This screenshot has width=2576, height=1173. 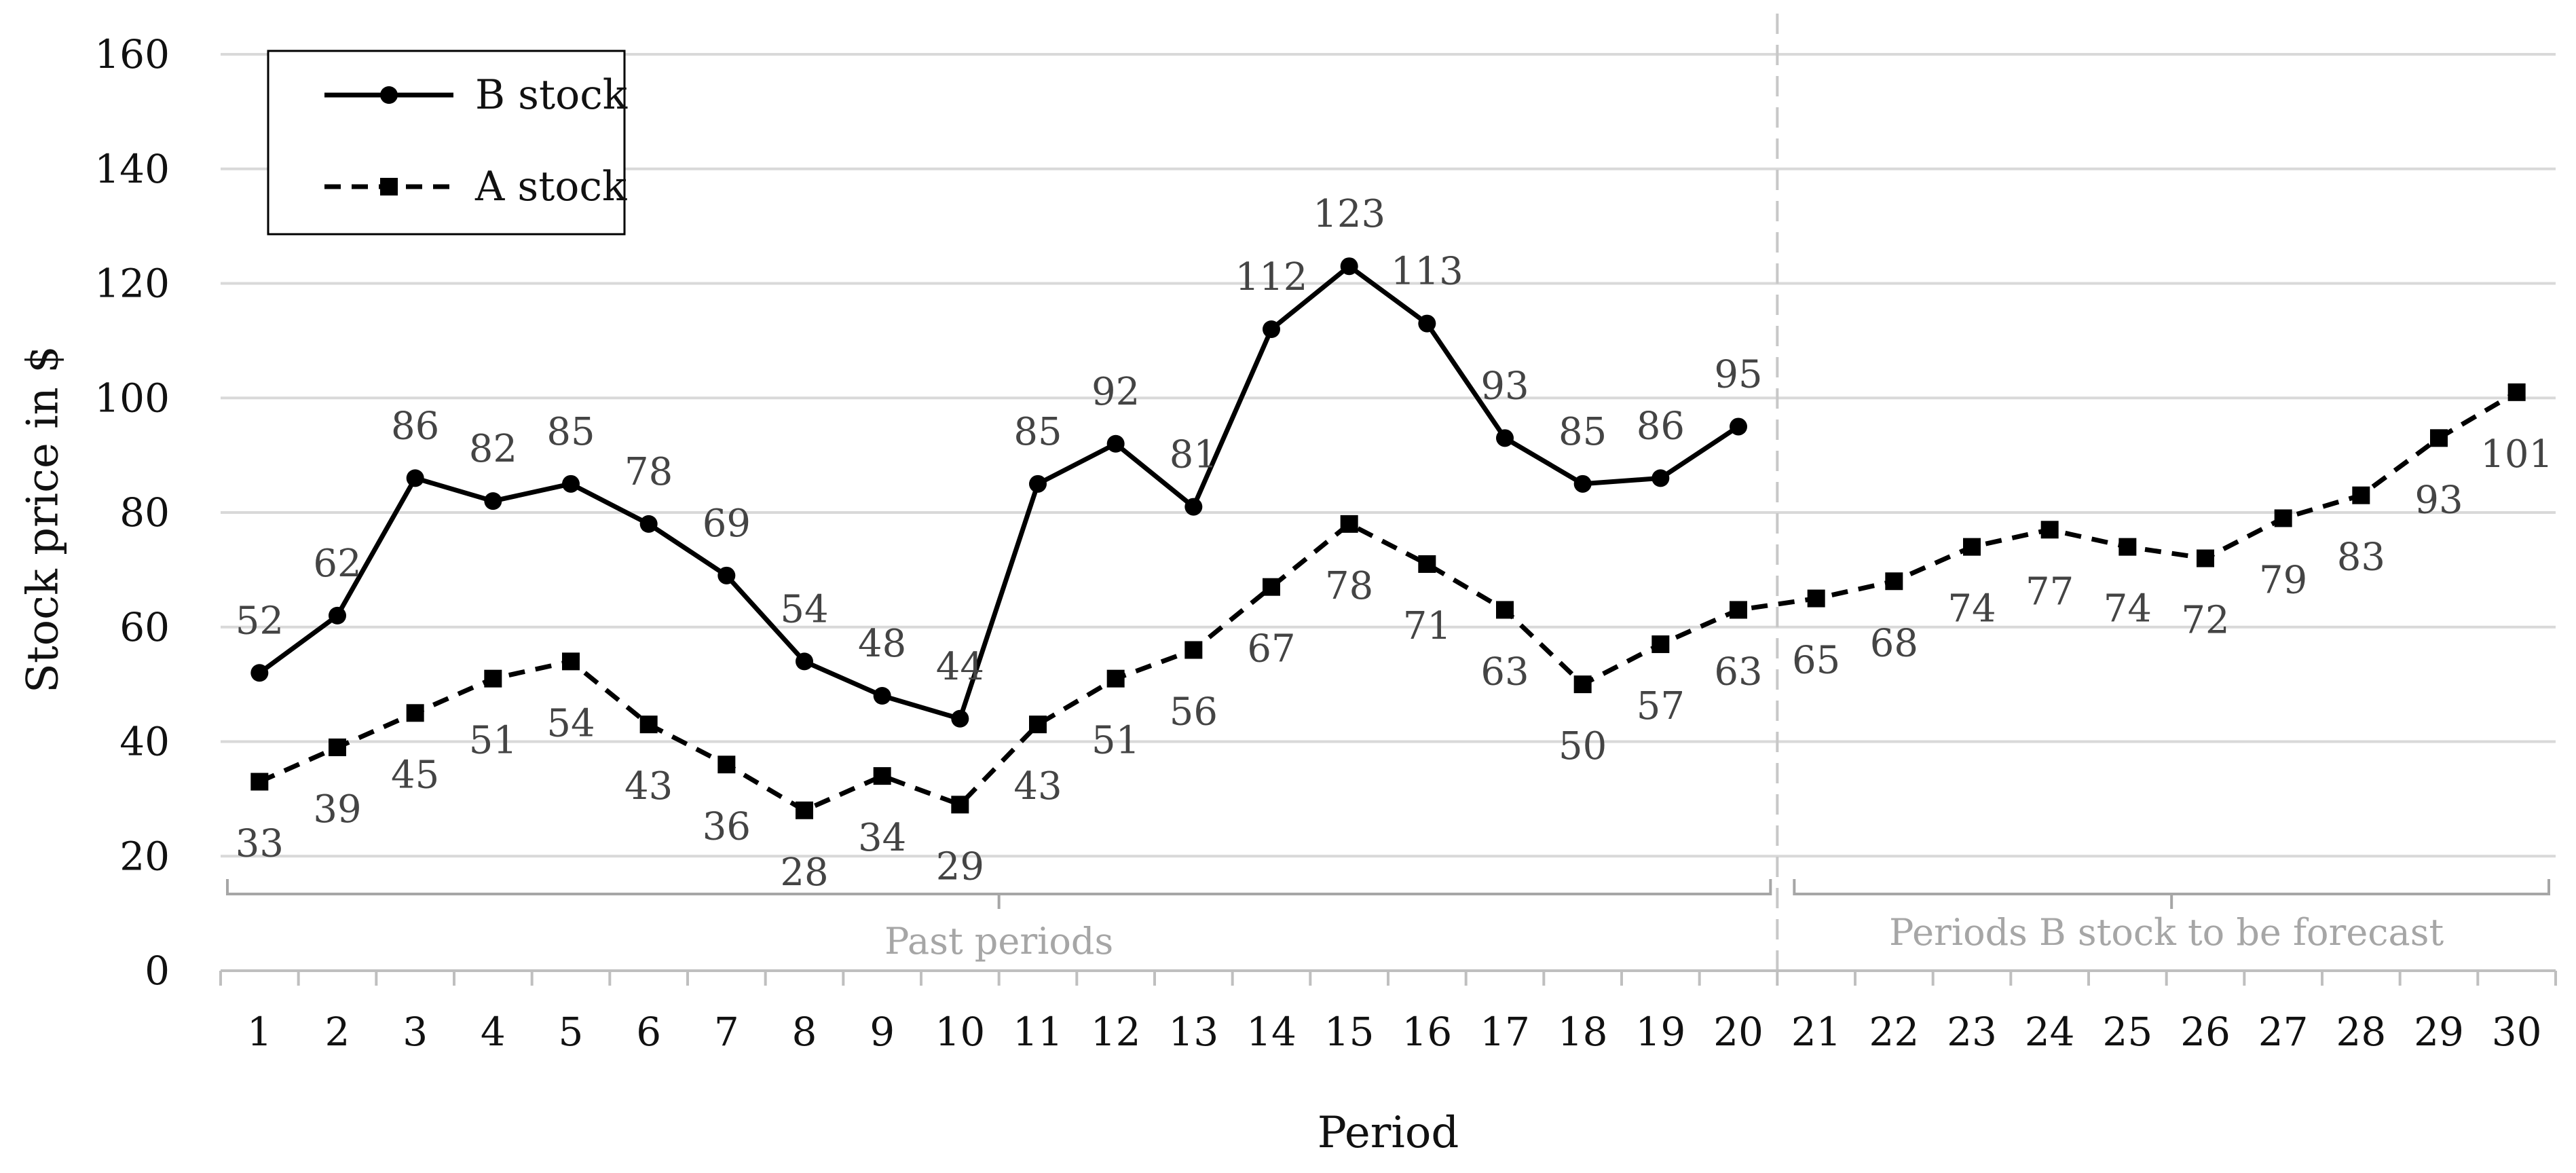 I want to click on past-periods-label: Past periods, so click(x=999, y=942).